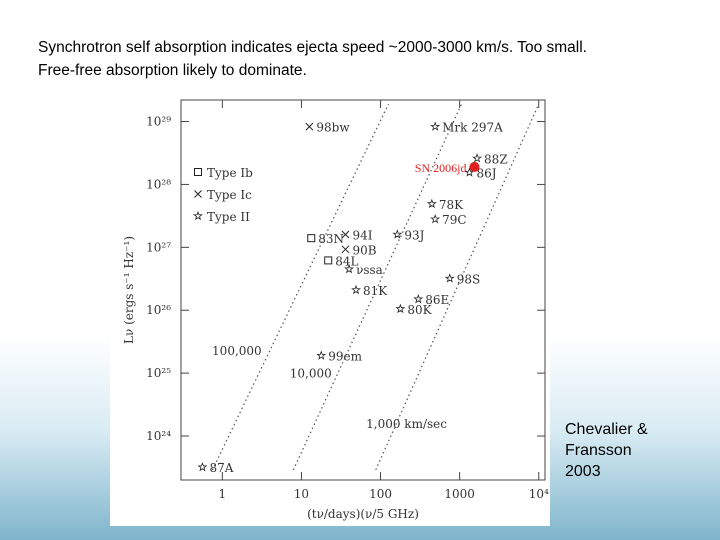 This screenshot has height=540, width=720. Describe the element at coordinates (158, 310) in the screenshot. I see `y-tick-label: 10²⁶` at that location.